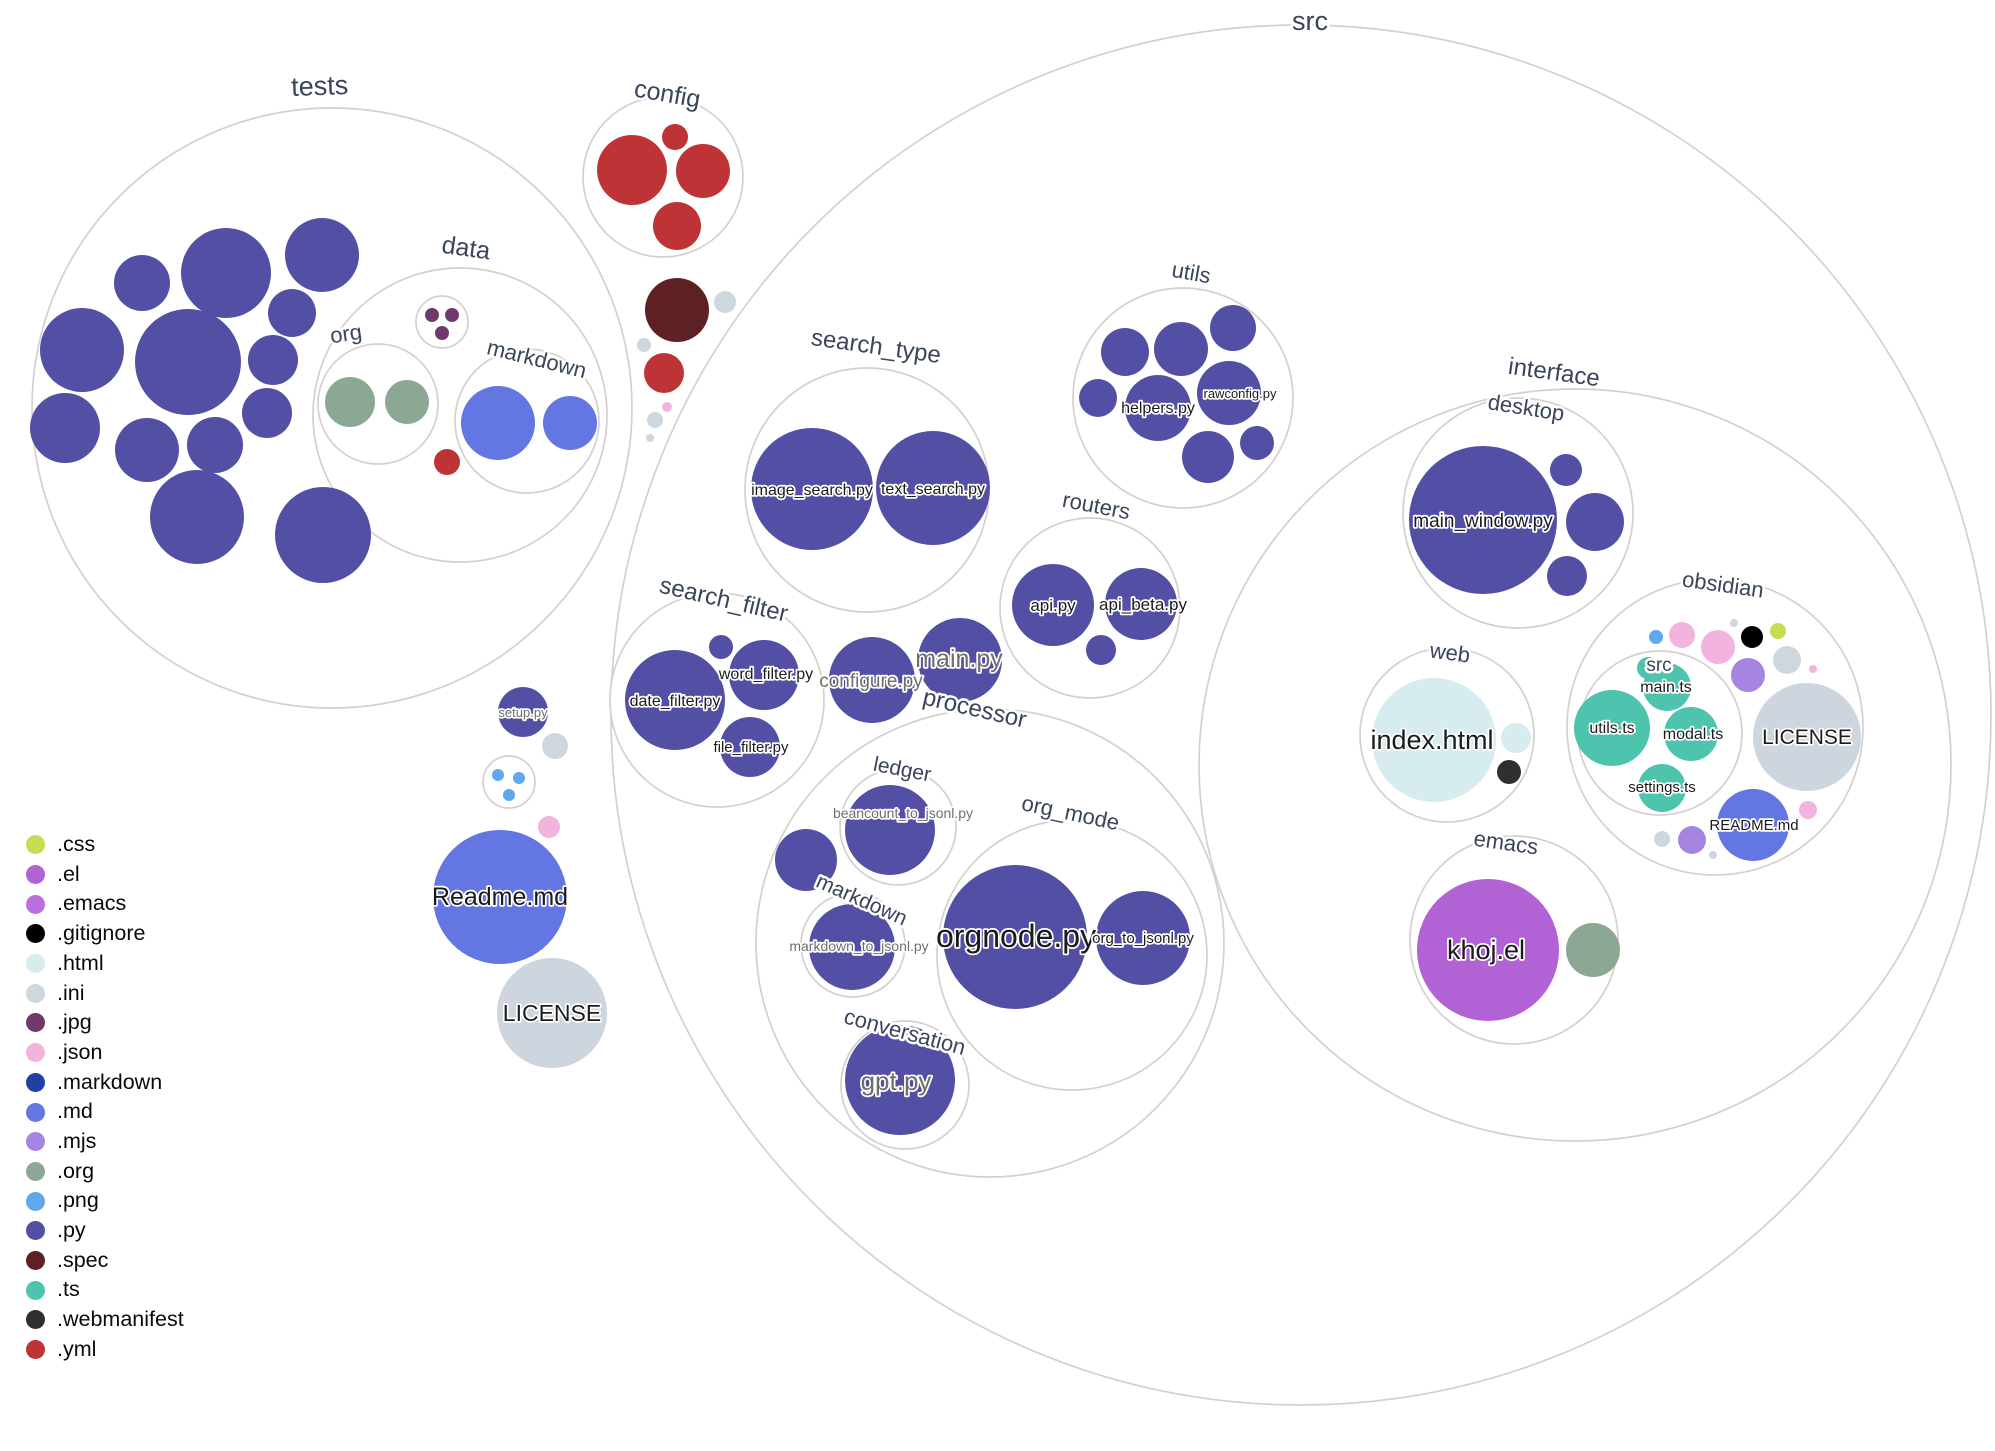  What do you see at coordinates (852, 947) in the screenshot?
I see `file-circle-markdown_to_jsonl.py` at bounding box center [852, 947].